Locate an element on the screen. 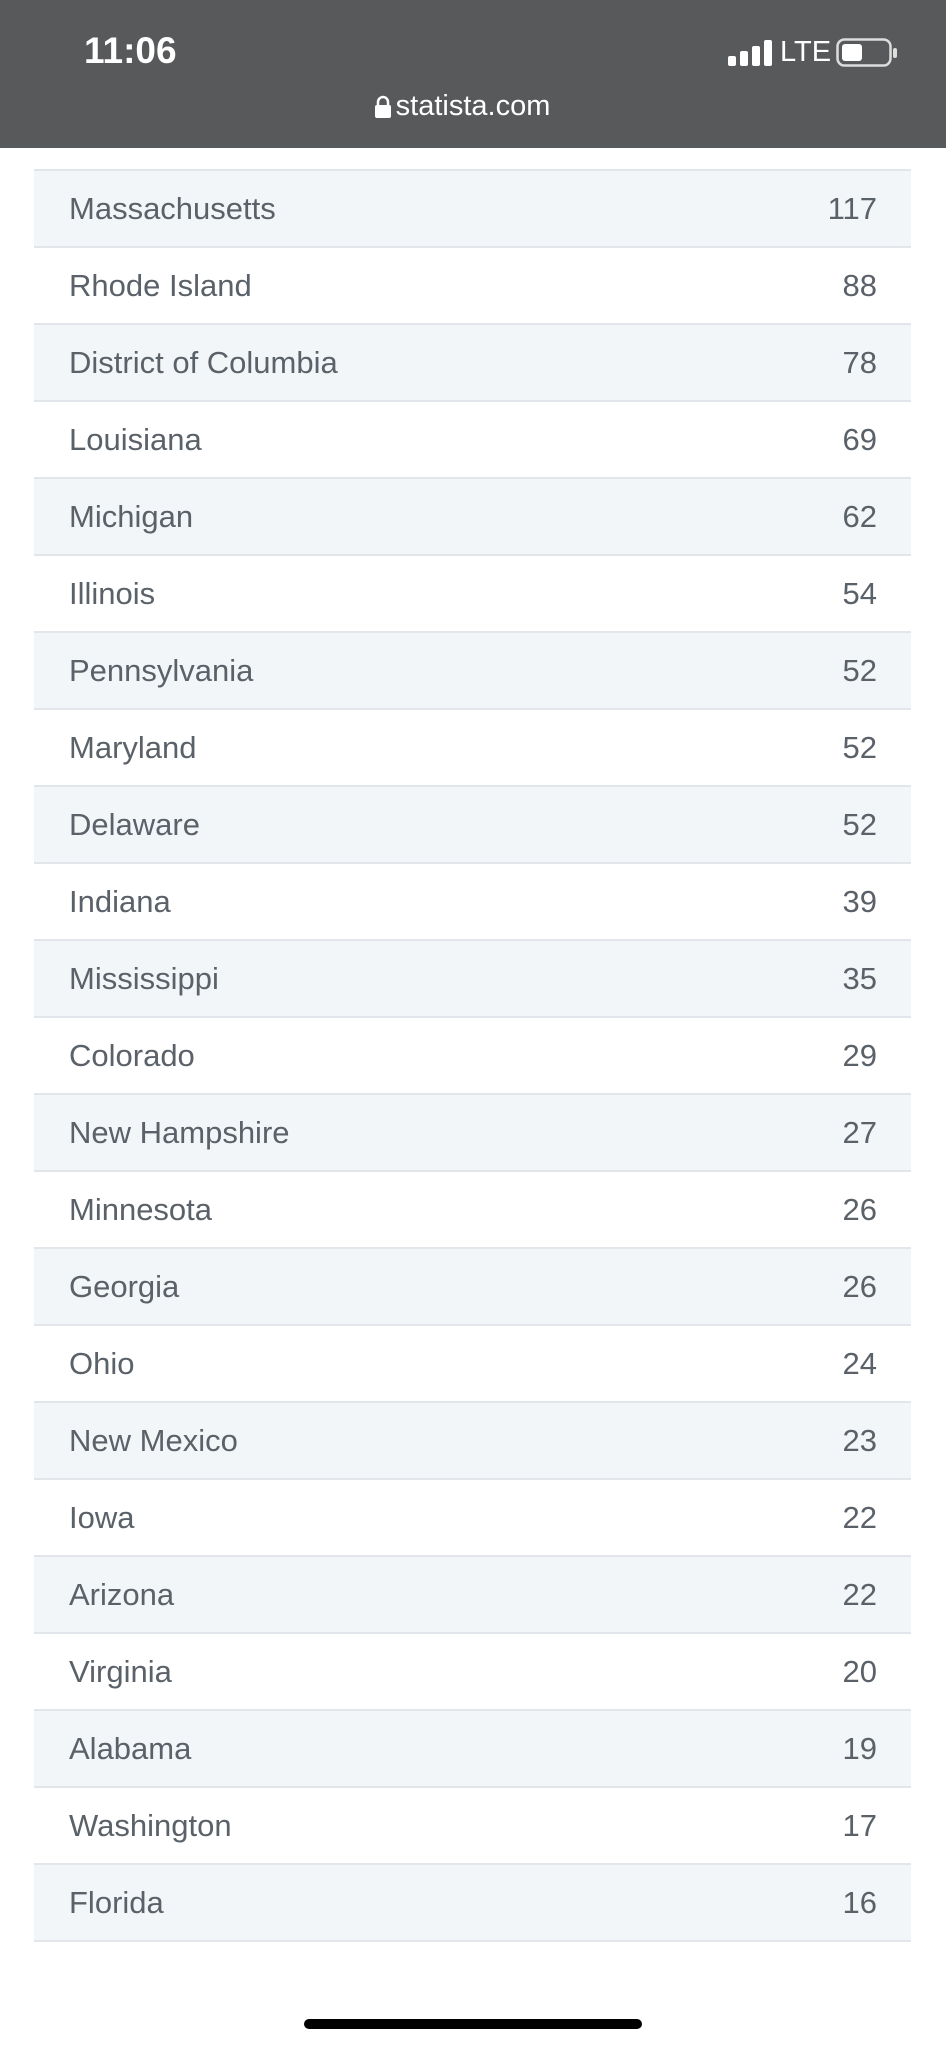  table-row: Rhode Island 88 is located at coordinates (472, 285).